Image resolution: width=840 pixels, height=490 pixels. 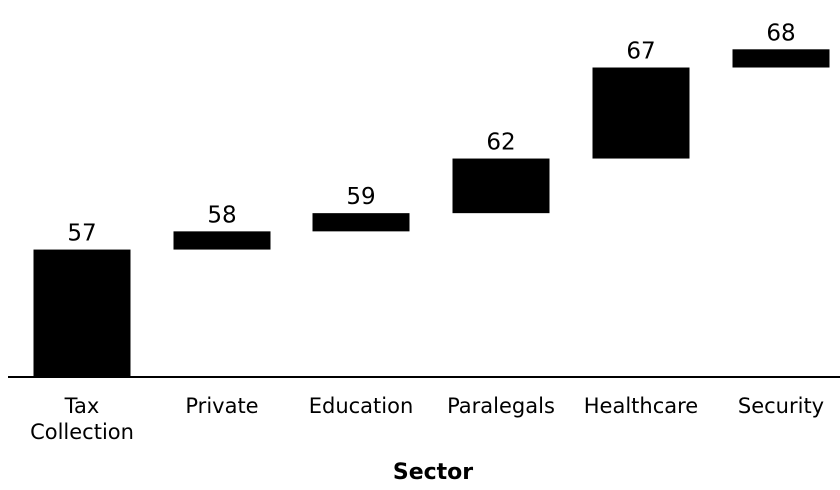 I want to click on x-tick-label-3: Paralegals, so click(x=501, y=406).